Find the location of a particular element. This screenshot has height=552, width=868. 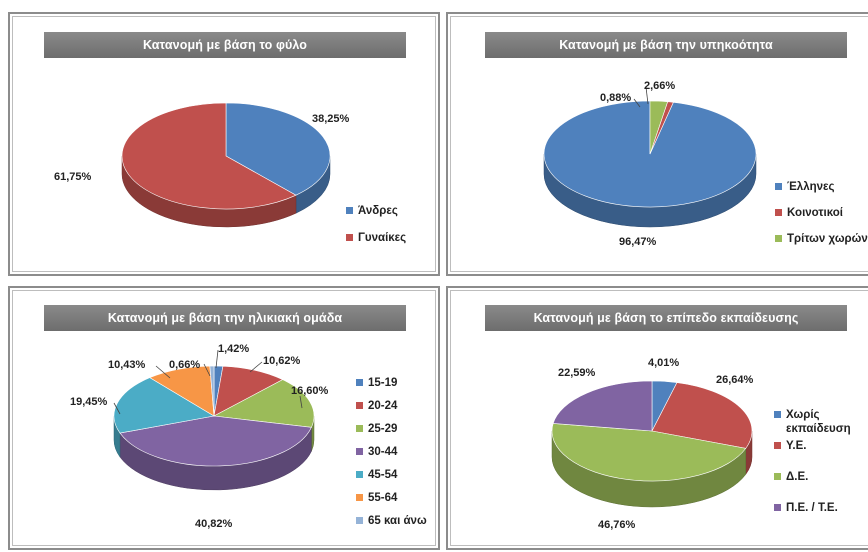

data-label: 2,66% is located at coordinates (659, 86).